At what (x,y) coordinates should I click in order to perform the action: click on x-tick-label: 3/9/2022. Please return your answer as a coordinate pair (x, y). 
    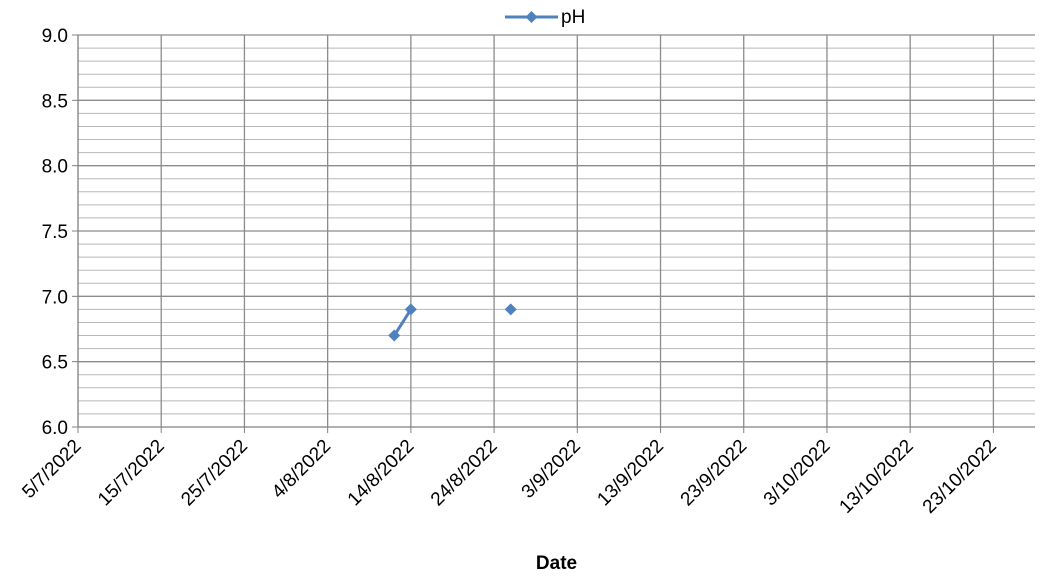
    Looking at the image, I should click on (551, 469).